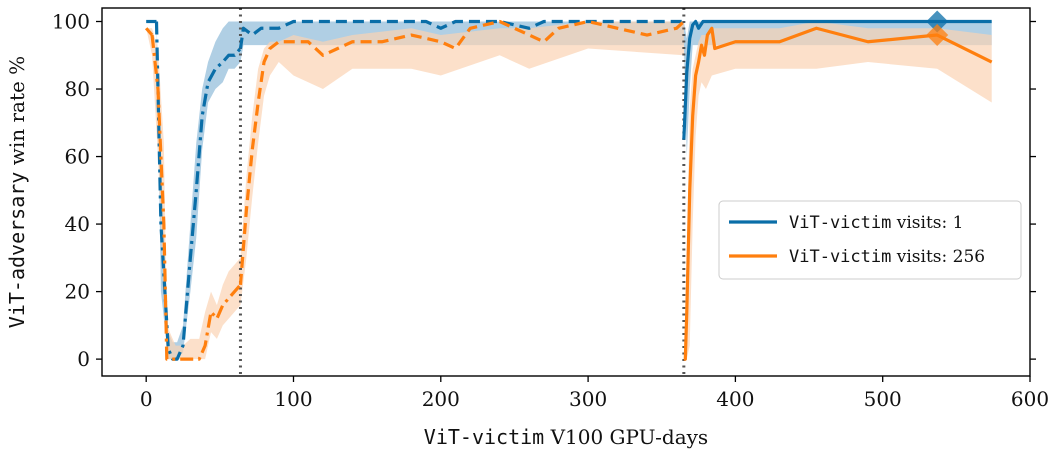 The height and width of the screenshot is (452, 1050). Describe the element at coordinates (77, 89) in the screenshot. I see `y-tick-label: 80` at that location.